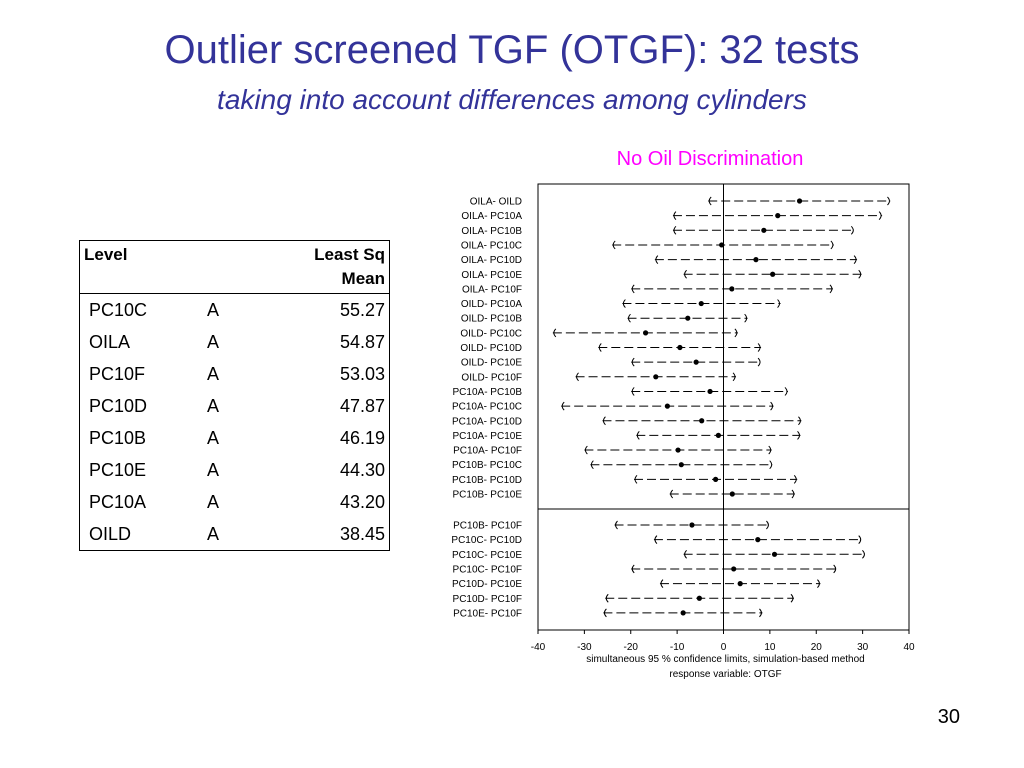 The image size is (1024, 768). What do you see at coordinates (491, 216) in the screenshot?
I see `comparison-label: OILA- PC10A` at bounding box center [491, 216].